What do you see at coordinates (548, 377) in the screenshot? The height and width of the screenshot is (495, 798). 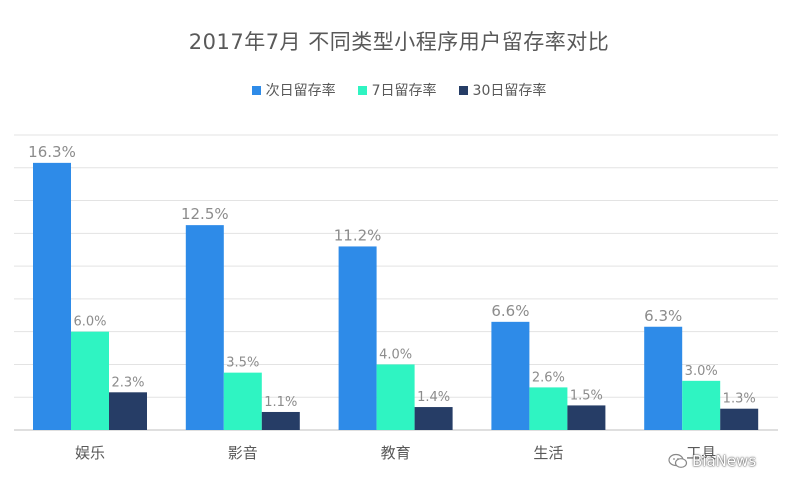 I see `data-label-2-4: 2.6%` at bounding box center [548, 377].